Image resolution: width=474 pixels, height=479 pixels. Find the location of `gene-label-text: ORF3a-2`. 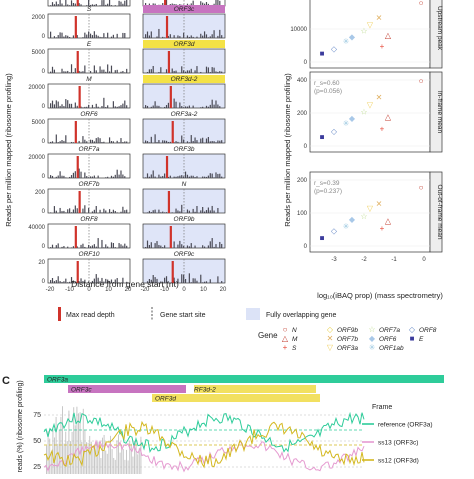

gene-label-text: ORF3a-2 is located at coordinates (184, 114).